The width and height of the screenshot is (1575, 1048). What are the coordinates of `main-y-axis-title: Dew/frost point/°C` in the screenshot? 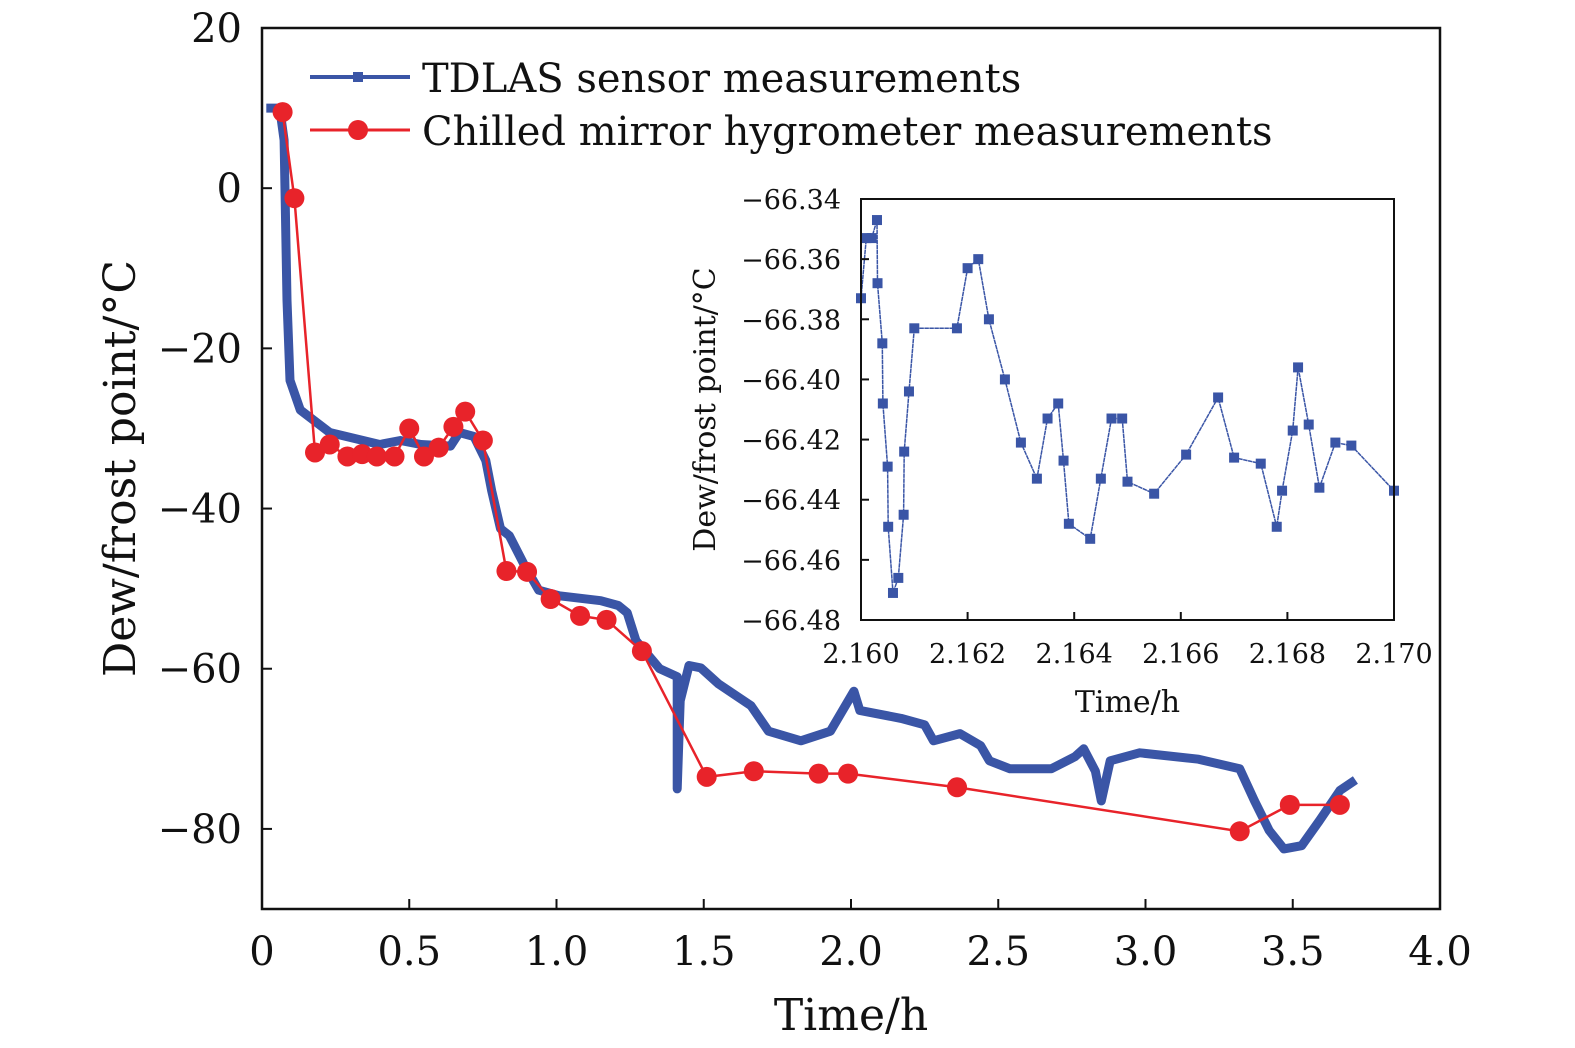 It's located at (120, 468).